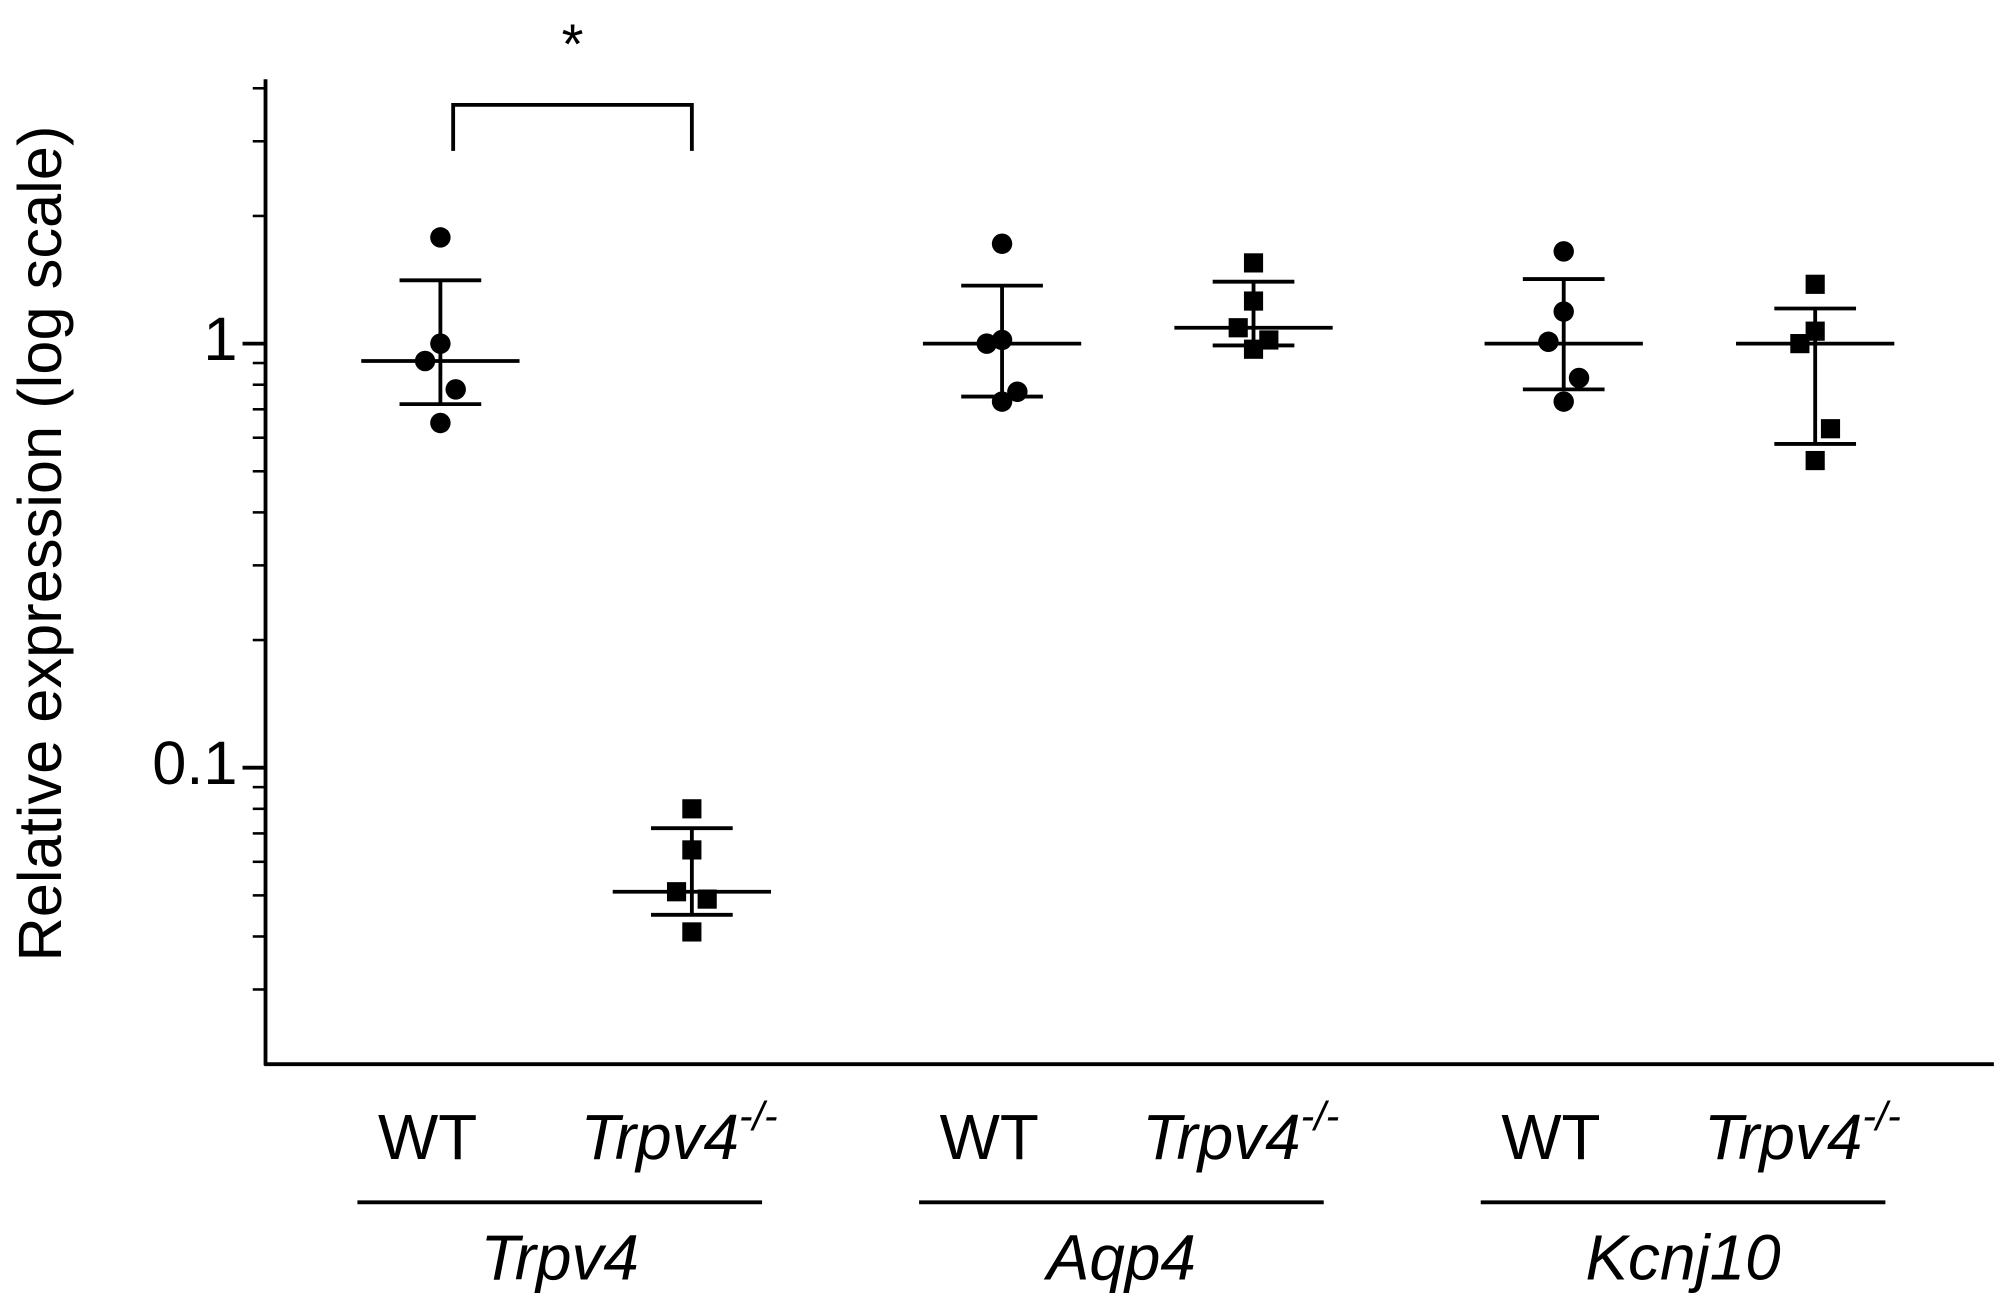 Image resolution: width=1999 pixels, height=1311 pixels. I want to click on group-label: Aqp4, so click(1119, 1257).